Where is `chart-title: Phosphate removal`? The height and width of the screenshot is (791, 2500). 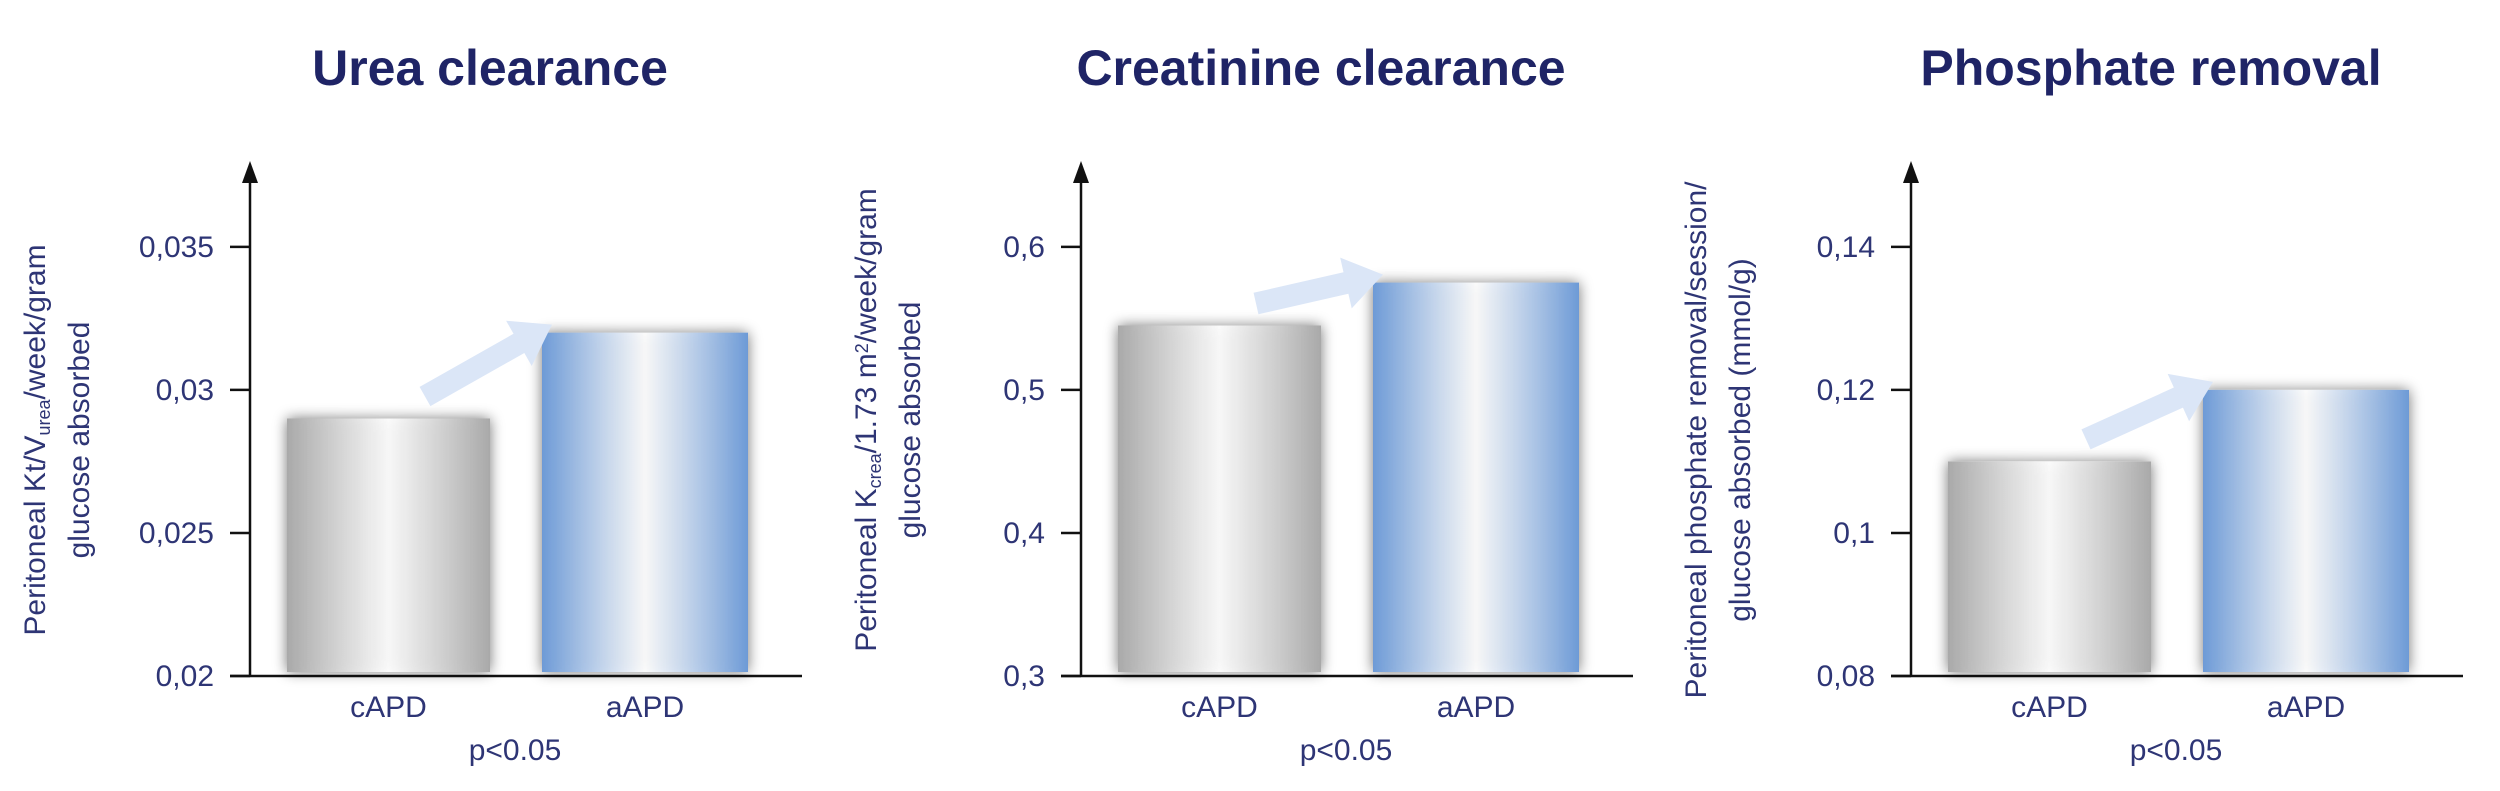 chart-title: Phosphate removal is located at coordinates (2150, 68).